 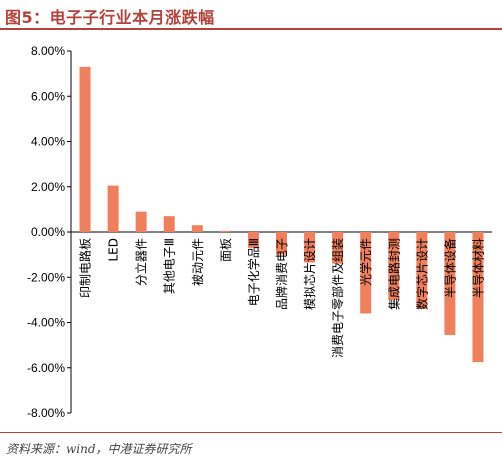 What do you see at coordinates (99, 449) in the screenshot?
I see `source-note: 资料来源：wind，中港证券研究所` at bounding box center [99, 449].